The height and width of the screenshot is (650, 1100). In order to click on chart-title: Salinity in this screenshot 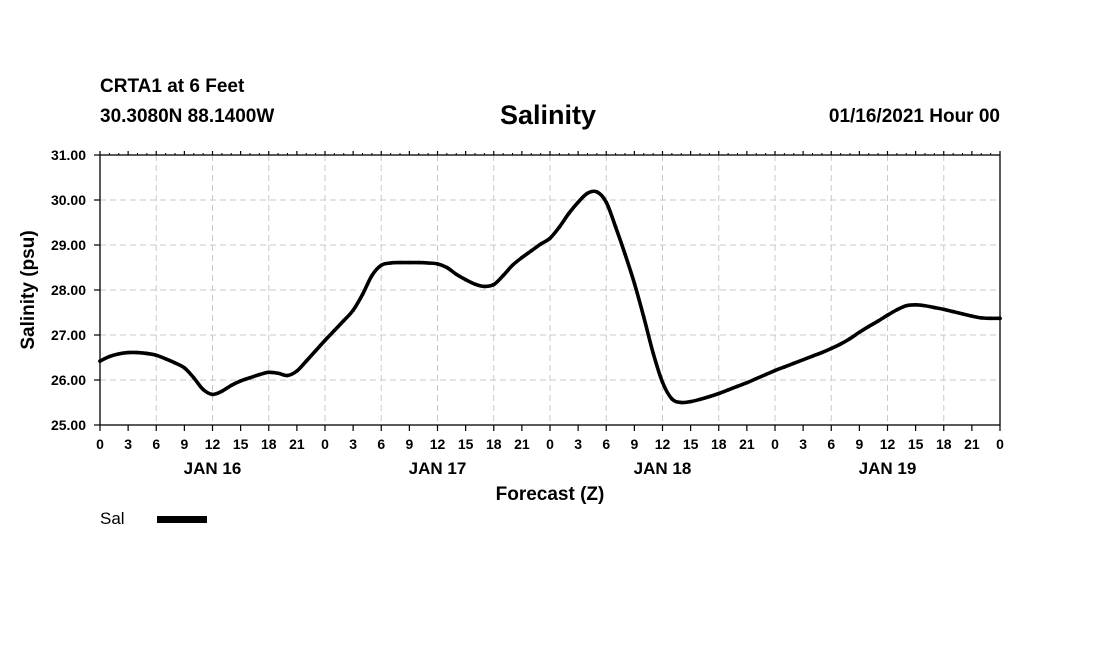, I will do `click(548, 115)`.